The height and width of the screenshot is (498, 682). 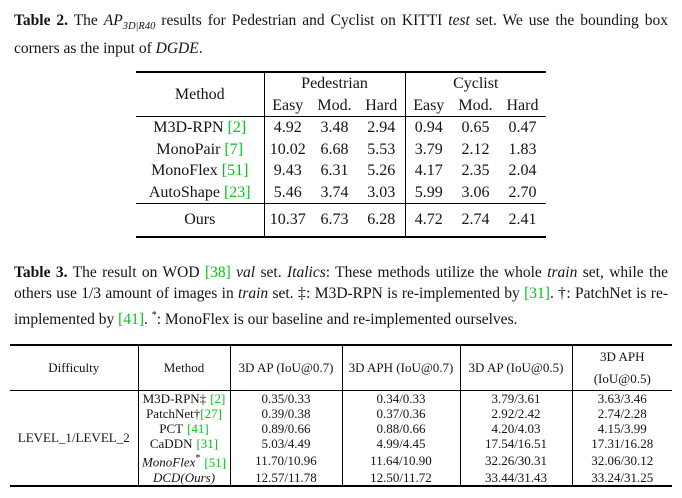 What do you see at coordinates (428, 220) in the screenshot?
I see `value-cell: 4.72` at bounding box center [428, 220].